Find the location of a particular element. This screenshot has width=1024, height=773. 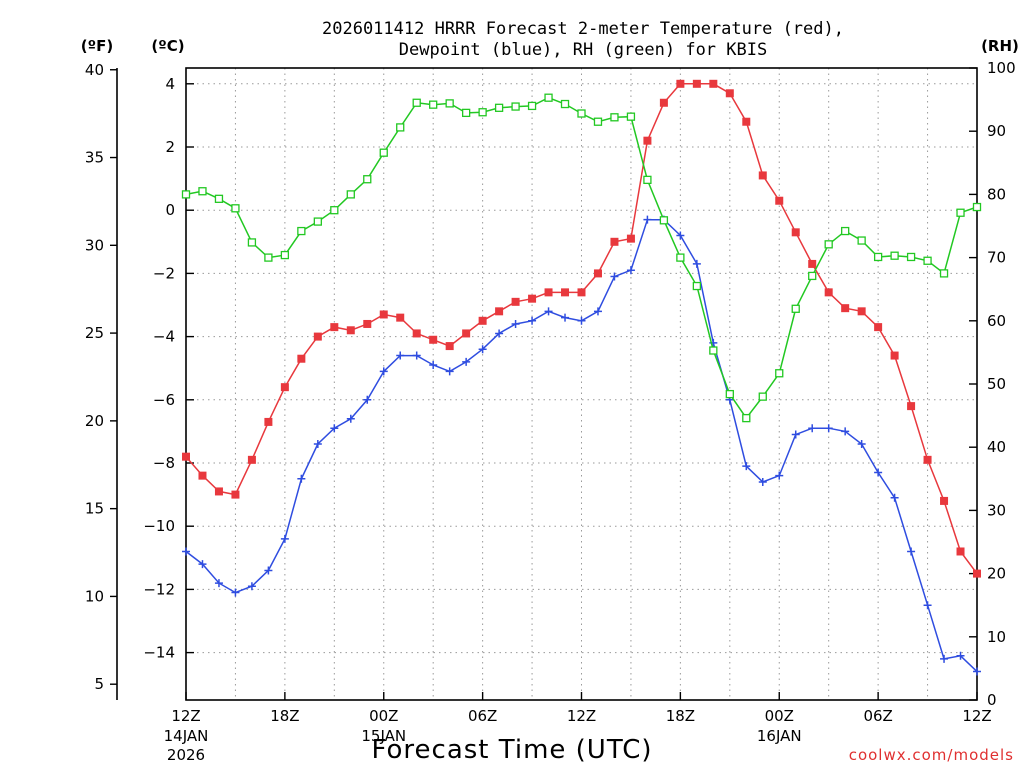

celsius-tick-label: −4 is located at coordinates (164, 337).